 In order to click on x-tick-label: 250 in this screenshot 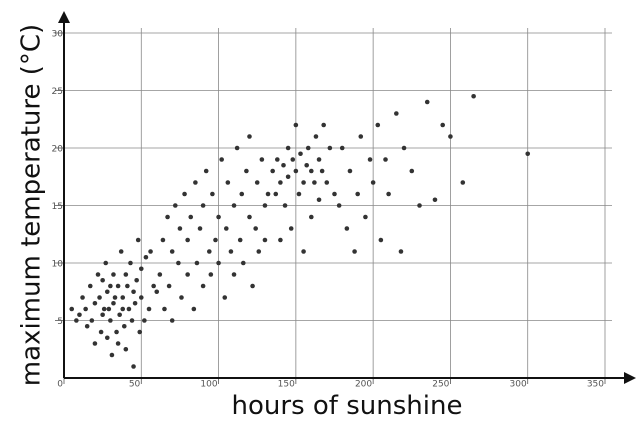, I will do `click(440, 385)`.